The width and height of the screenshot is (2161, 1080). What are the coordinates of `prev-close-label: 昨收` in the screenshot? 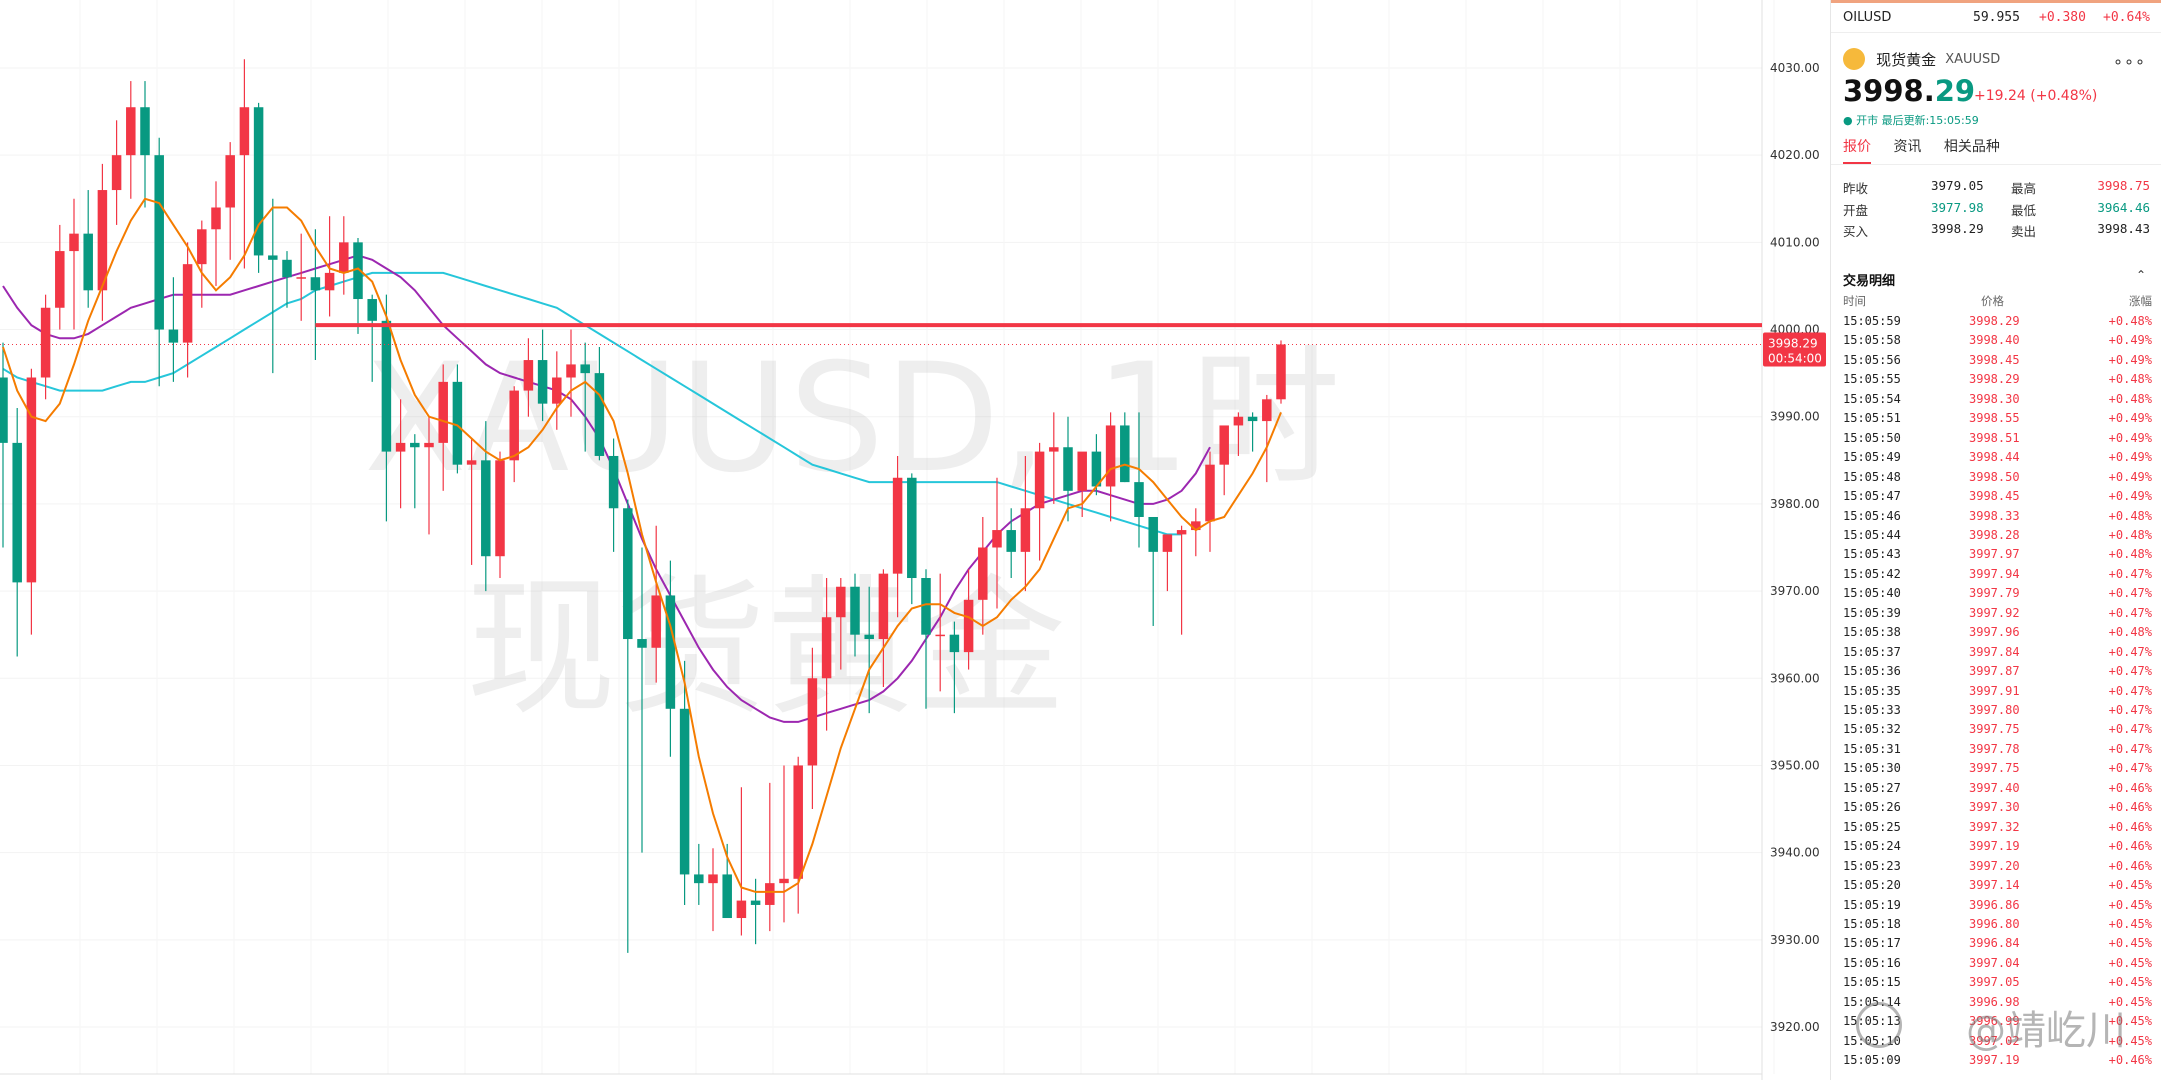 It's located at (1856, 188).